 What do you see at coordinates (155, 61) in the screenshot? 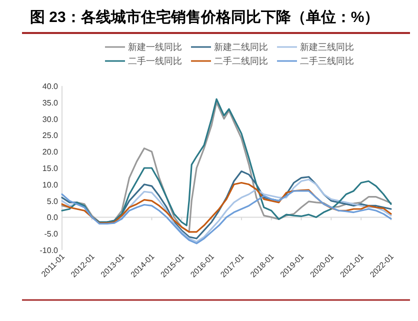
I see `legend-label: 二手一线同比` at bounding box center [155, 61].